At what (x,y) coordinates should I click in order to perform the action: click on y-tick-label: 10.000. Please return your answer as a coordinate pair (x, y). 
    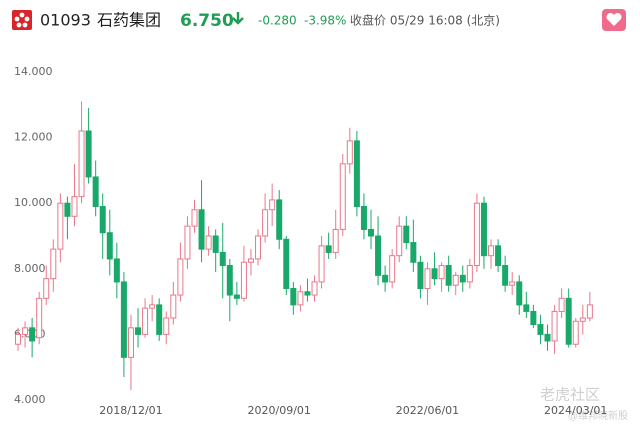
    Looking at the image, I should click on (33, 202).